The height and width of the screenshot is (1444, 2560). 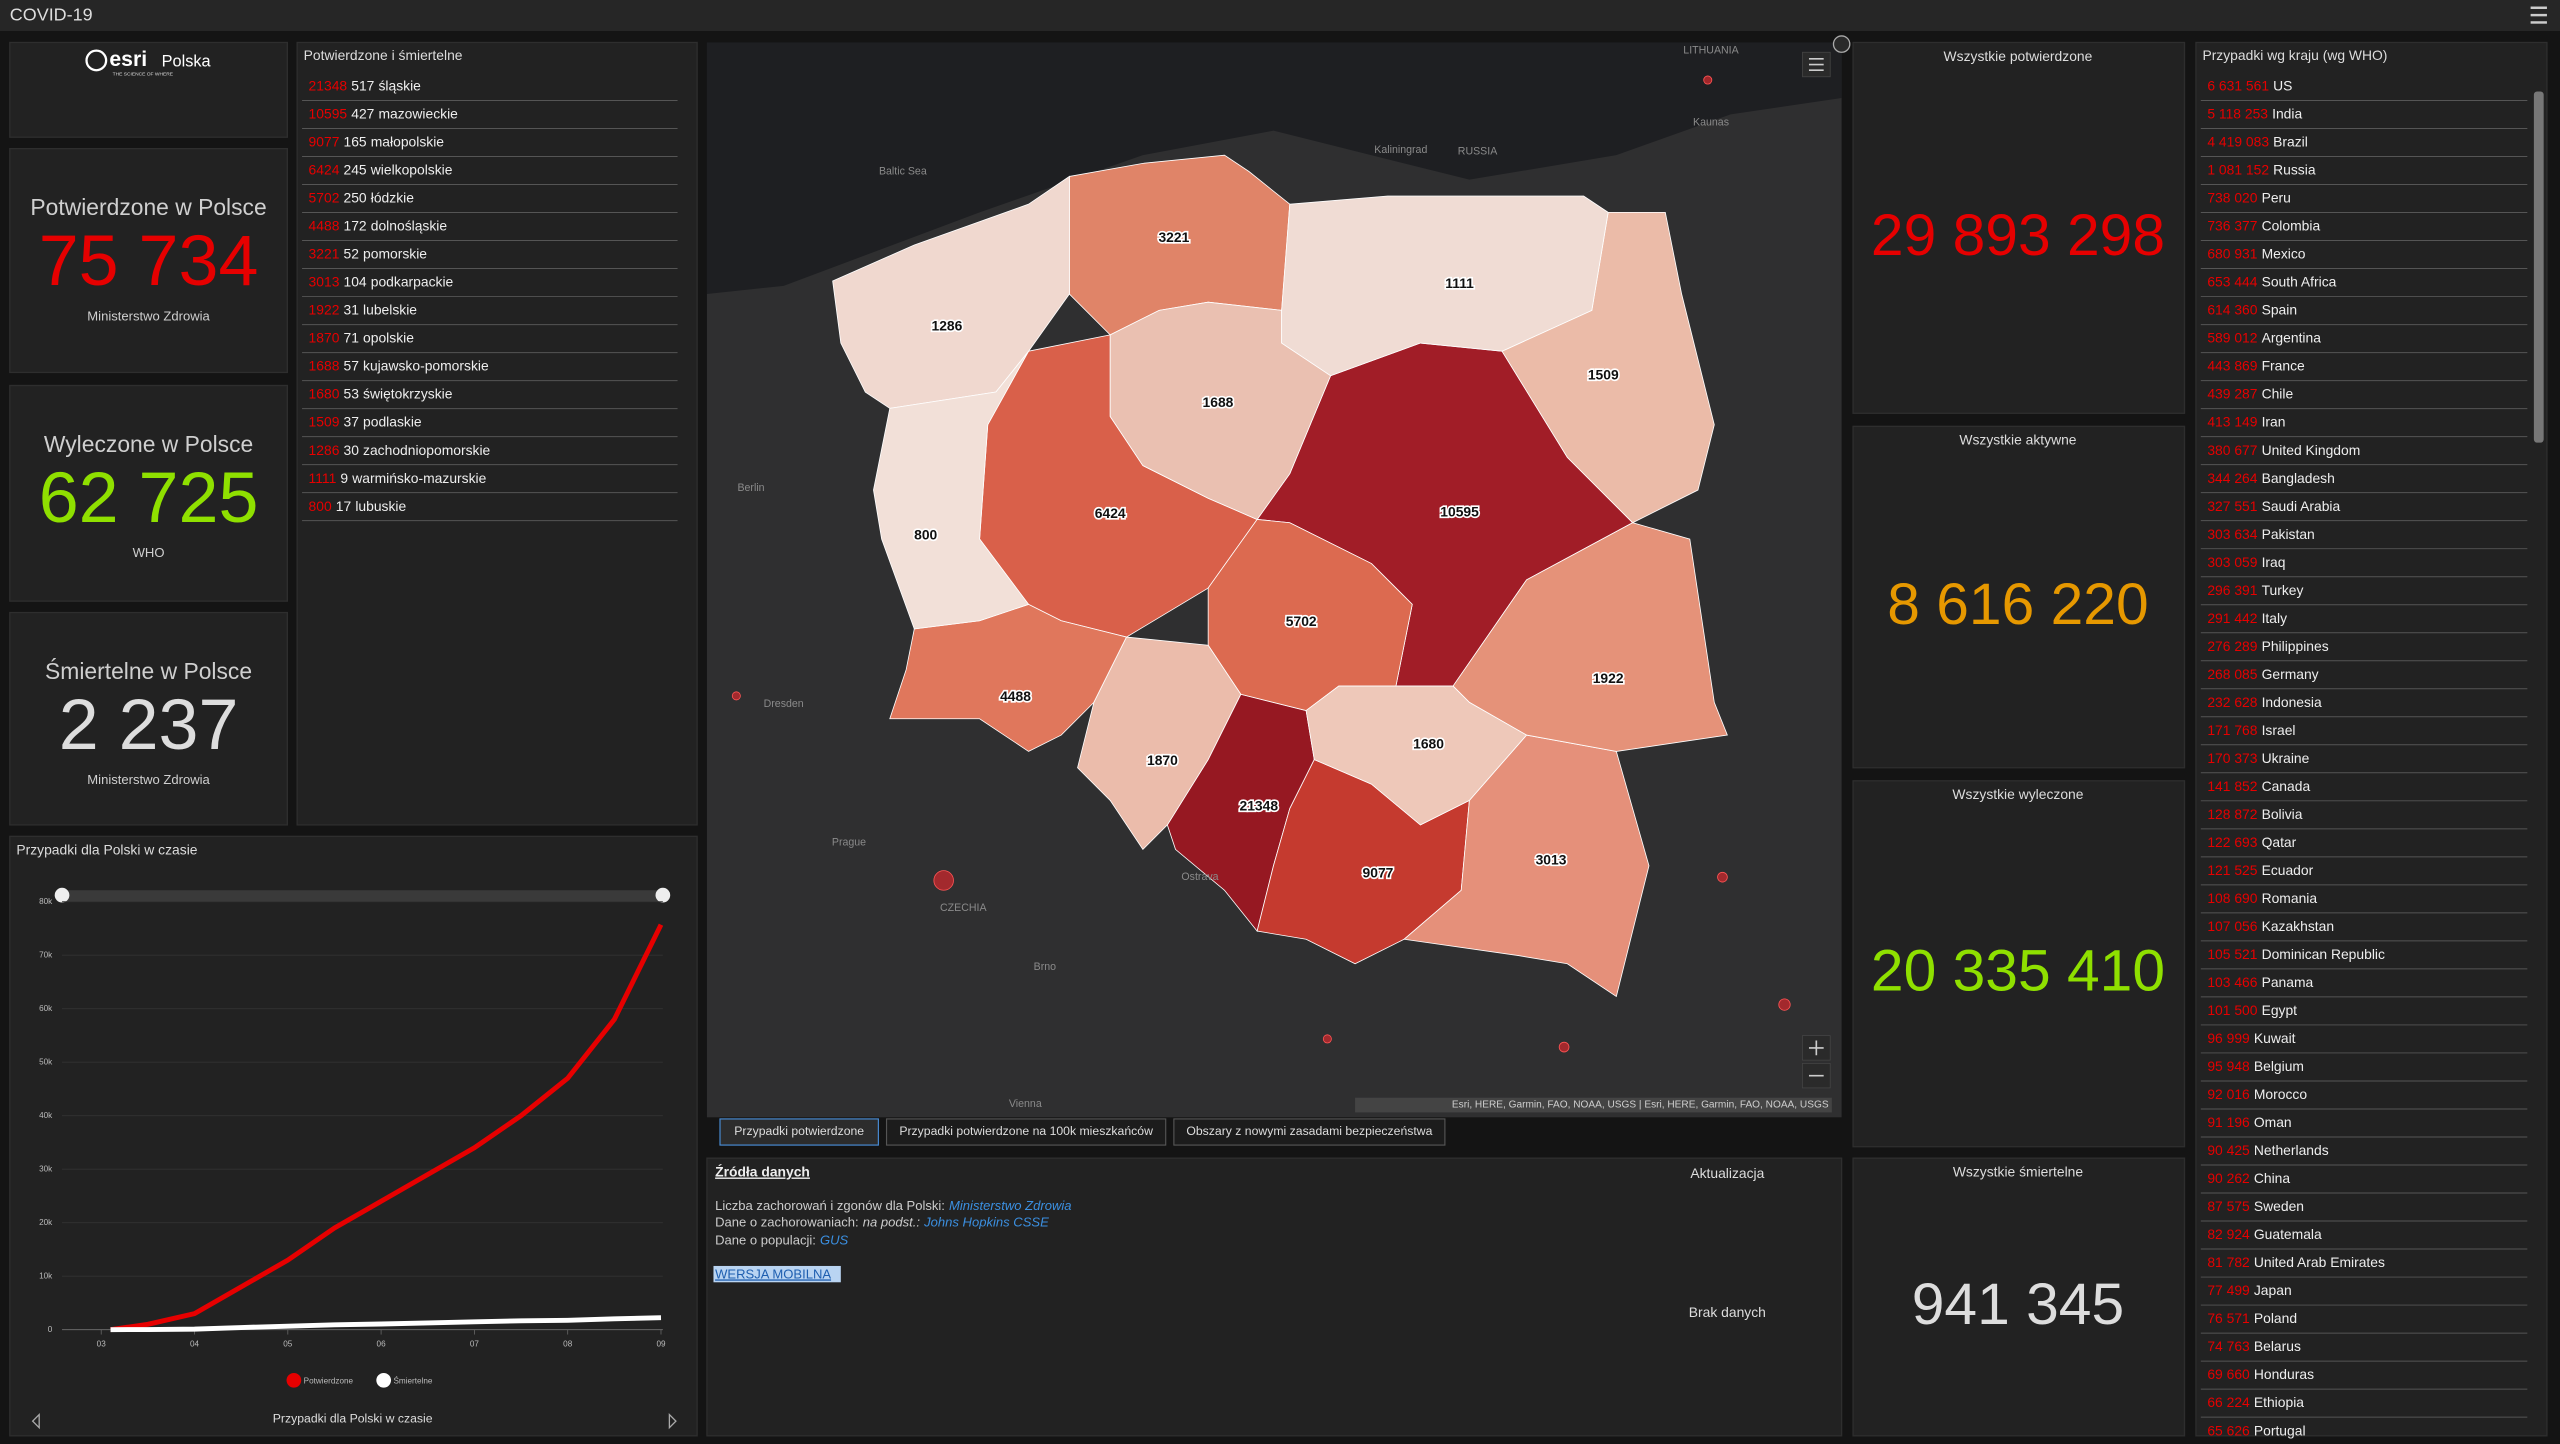 I want to click on region-map-label: 1111, so click(x=1459, y=283).